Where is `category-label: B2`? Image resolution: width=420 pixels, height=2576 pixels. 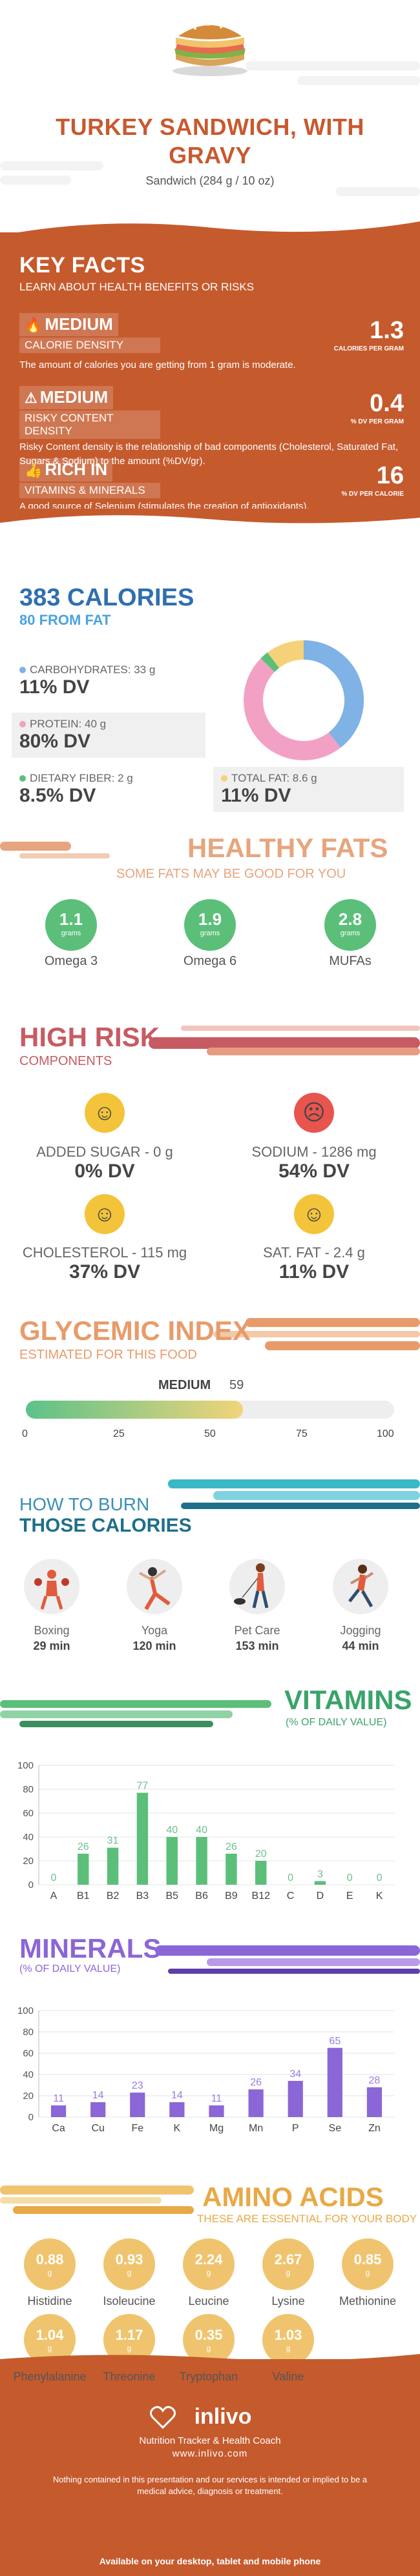 category-label: B2 is located at coordinates (113, 1896).